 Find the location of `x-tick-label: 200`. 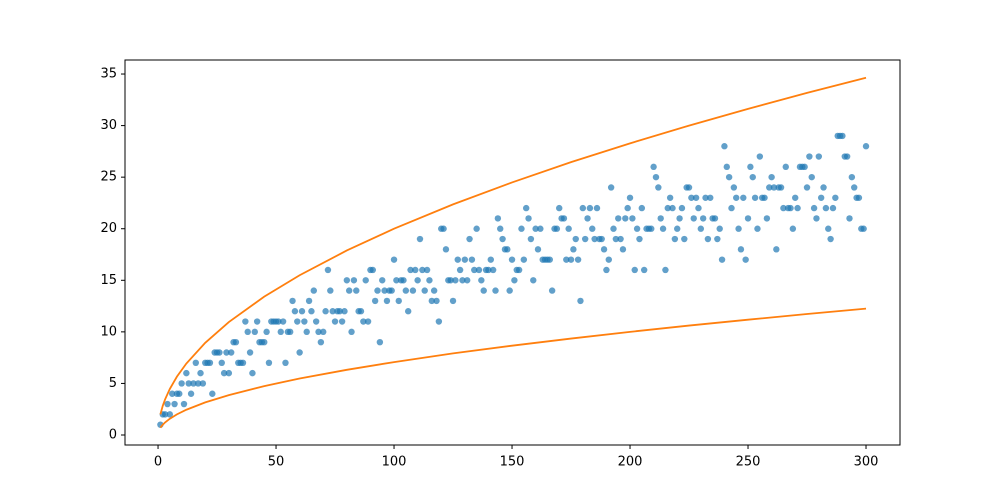

x-tick-label: 200 is located at coordinates (630, 462).